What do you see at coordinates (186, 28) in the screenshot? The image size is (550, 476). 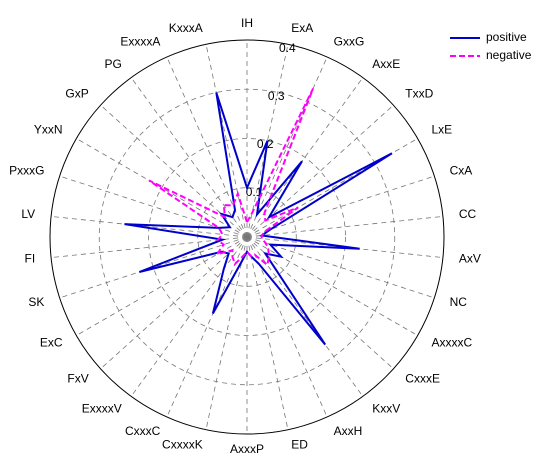 I see `category-label: KxxxA` at bounding box center [186, 28].